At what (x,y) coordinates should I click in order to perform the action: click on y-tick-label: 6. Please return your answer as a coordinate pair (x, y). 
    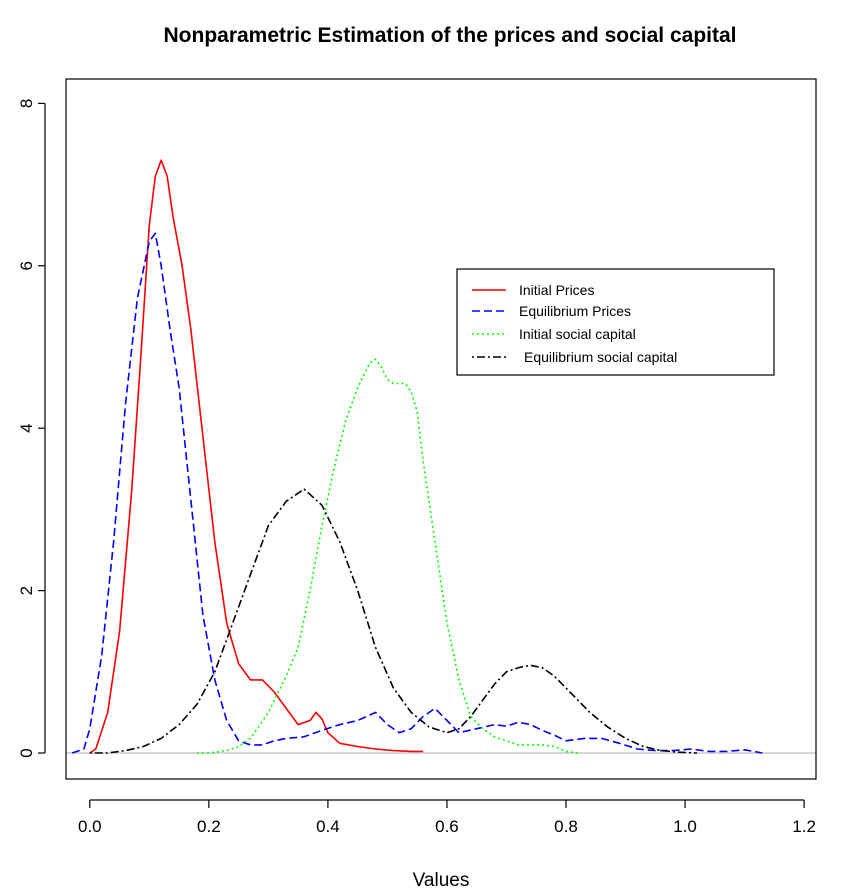
    Looking at the image, I should click on (26, 265).